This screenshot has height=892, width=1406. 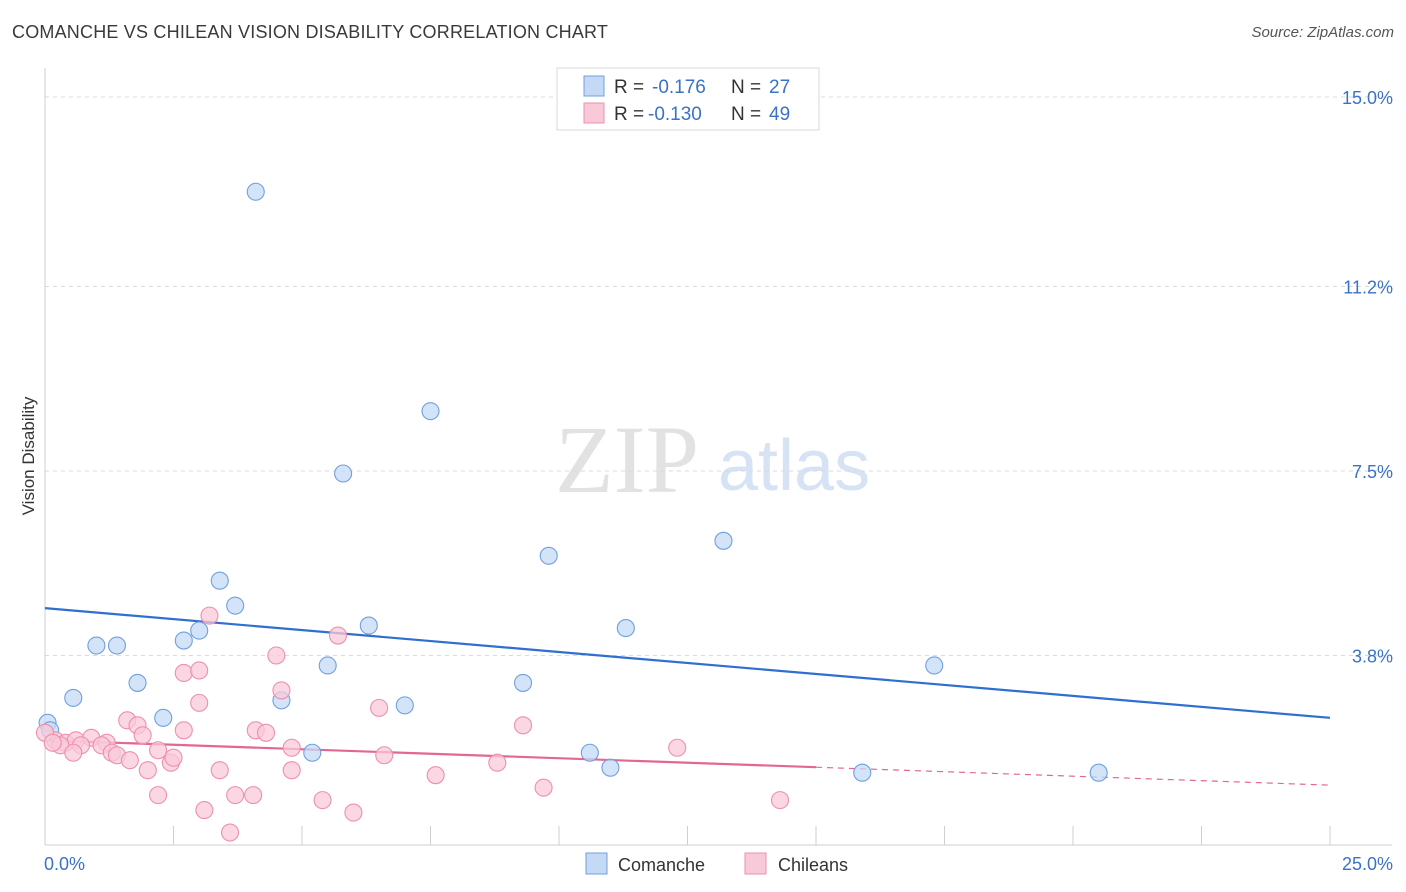 What do you see at coordinates (688, 99) in the screenshot?
I see `top-legend: R = -0.176 N = 27 R = -0.130 N = 49` at bounding box center [688, 99].